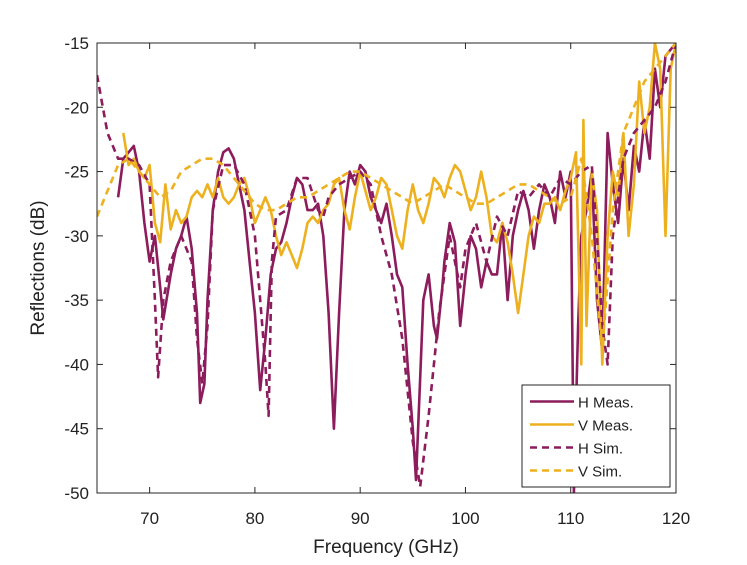 The width and height of the screenshot is (747, 565). I want to click on legend-label: V Meas., so click(605, 426).